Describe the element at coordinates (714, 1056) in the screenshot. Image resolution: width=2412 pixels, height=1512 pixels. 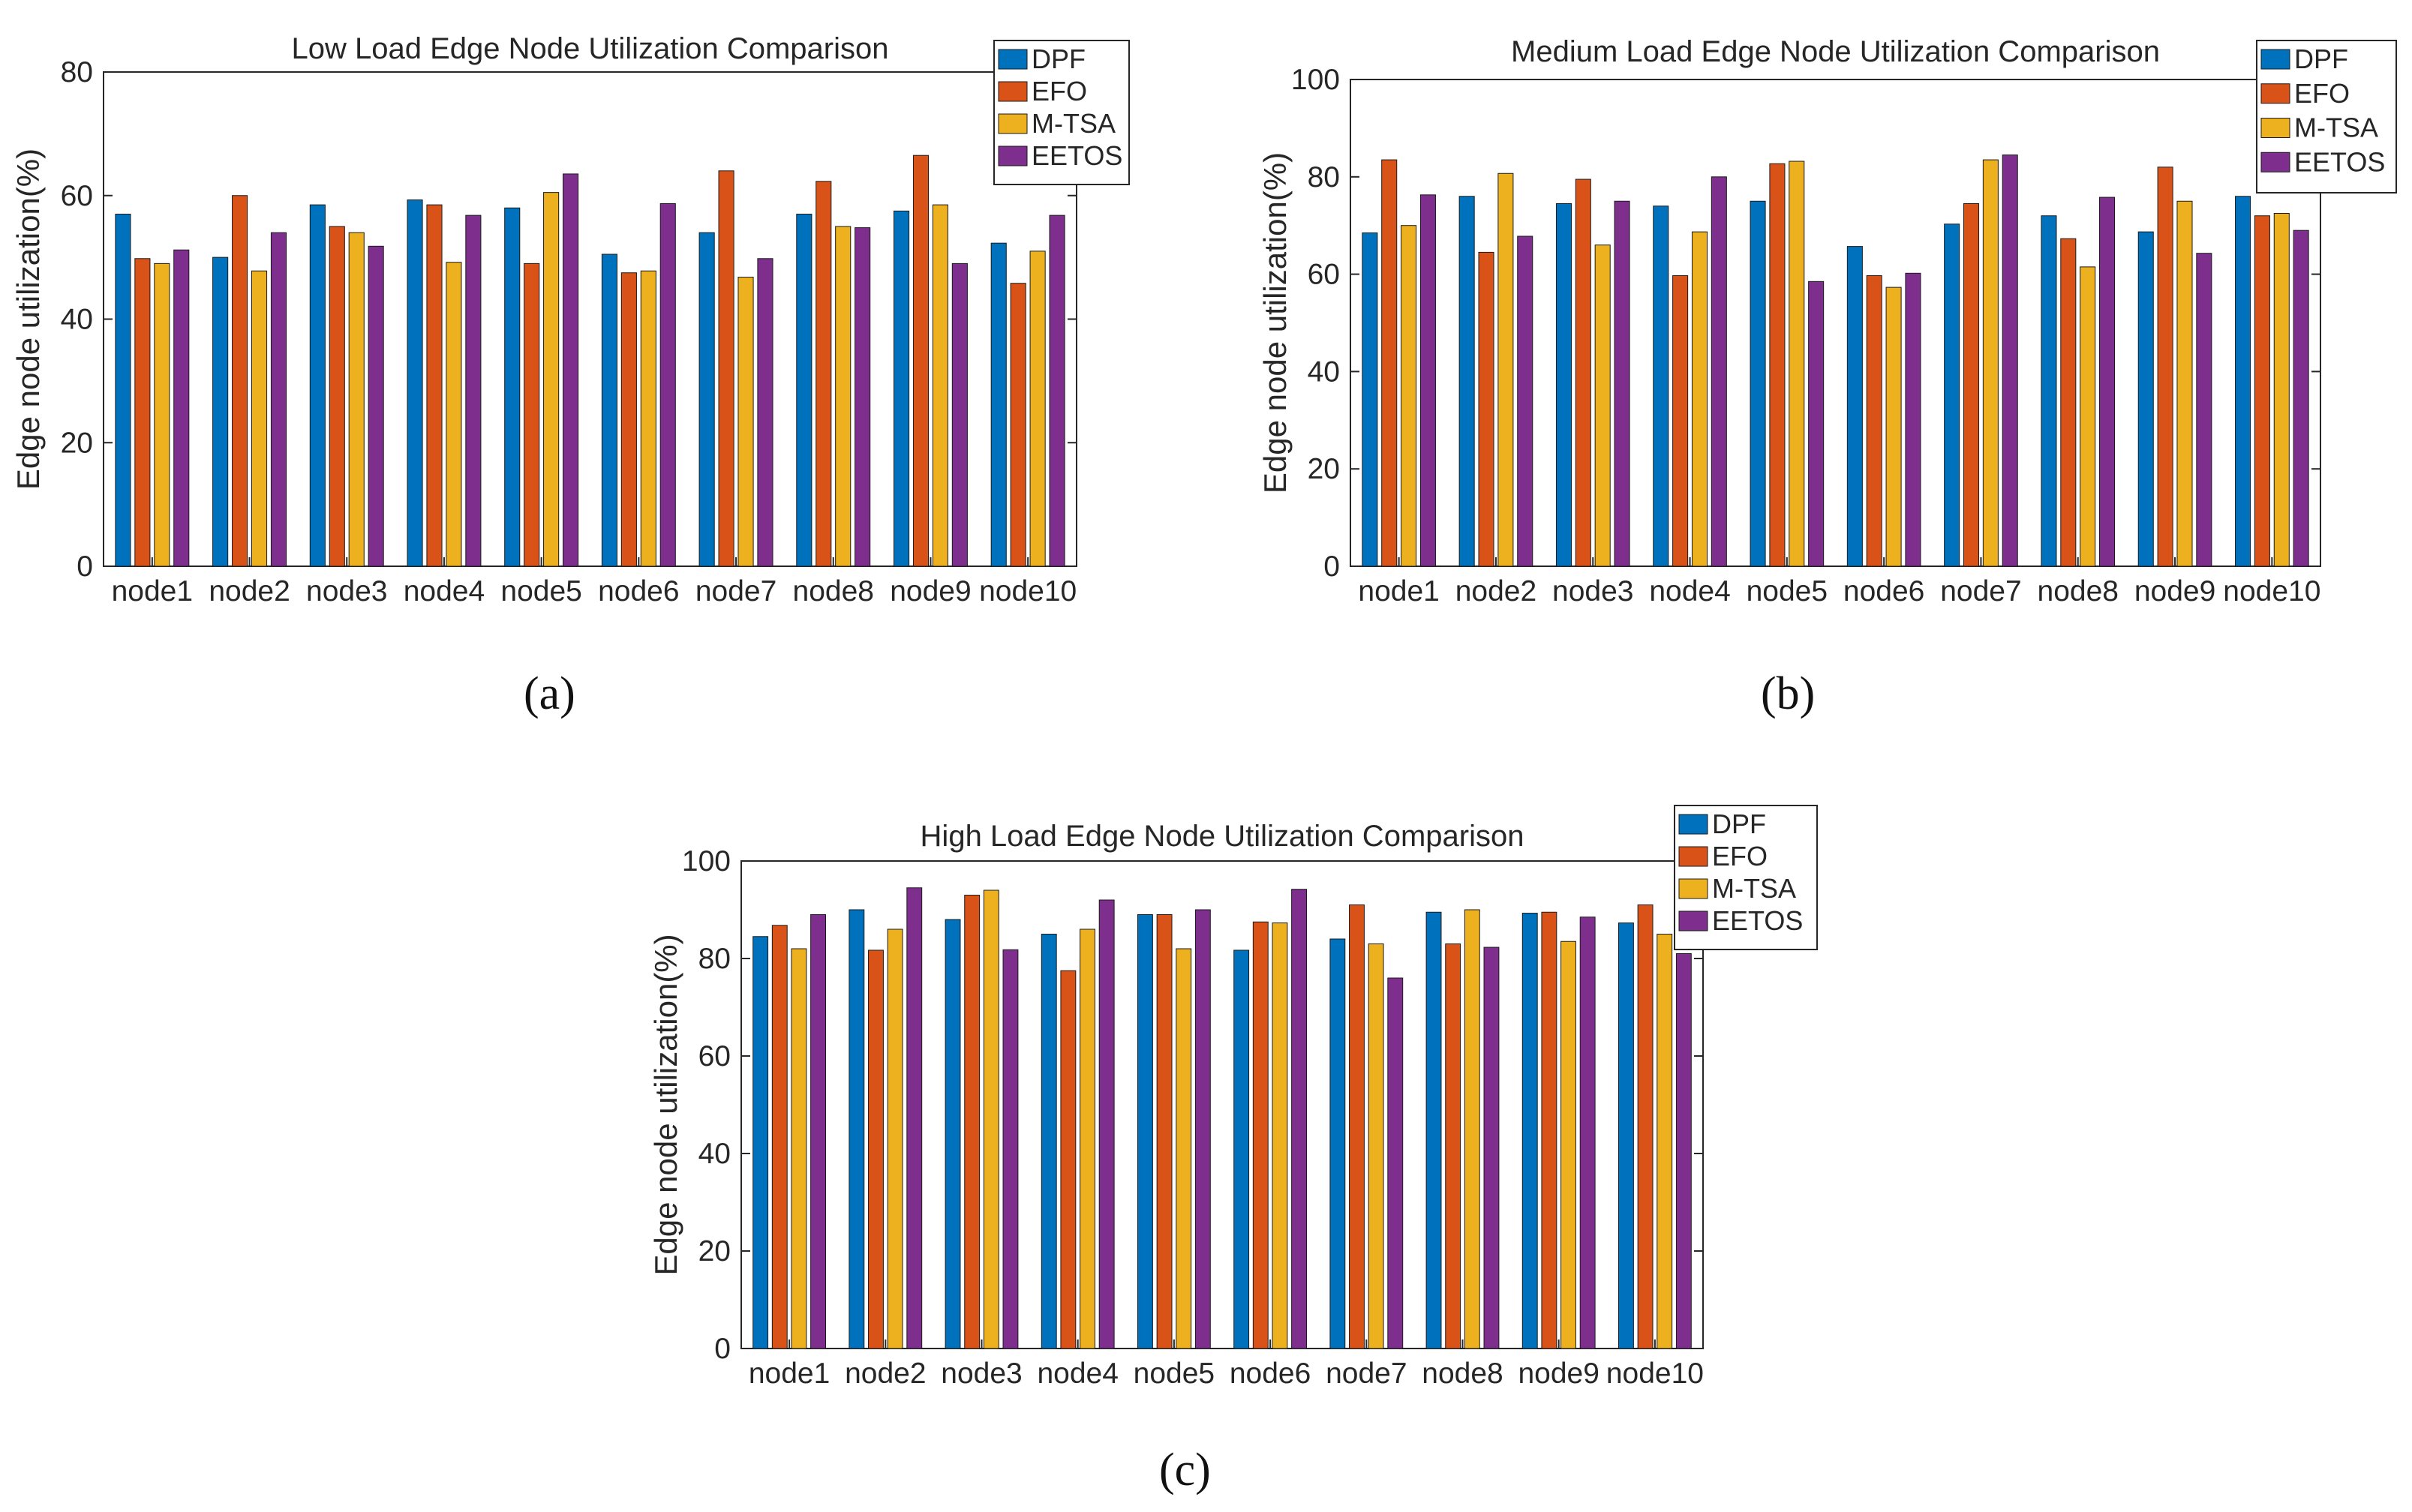
I see `y-tick-label: 60` at that location.